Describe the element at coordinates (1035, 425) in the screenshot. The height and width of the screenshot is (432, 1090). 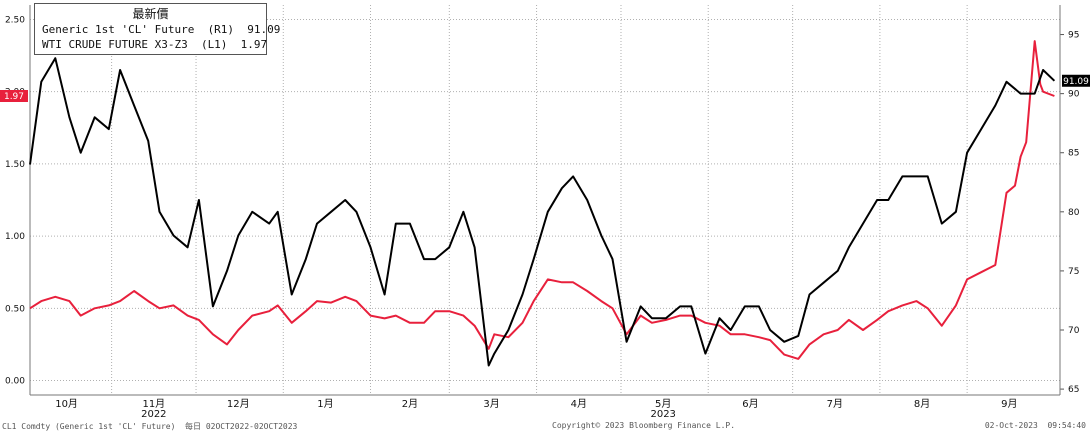
I see `footer-timestamp: 02-Oct-2023 09:54:40` at that location.